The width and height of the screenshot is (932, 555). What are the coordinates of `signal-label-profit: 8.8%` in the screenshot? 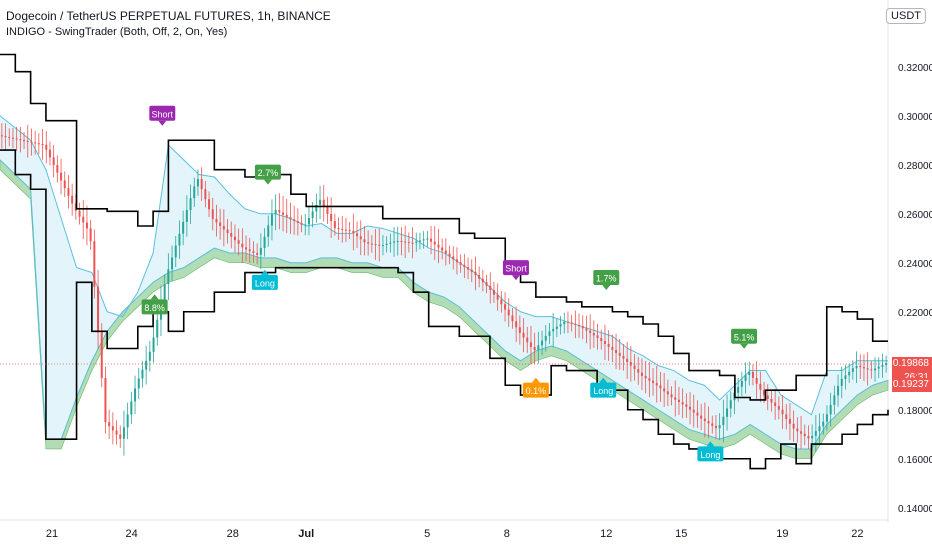 It's located at (154, 304).